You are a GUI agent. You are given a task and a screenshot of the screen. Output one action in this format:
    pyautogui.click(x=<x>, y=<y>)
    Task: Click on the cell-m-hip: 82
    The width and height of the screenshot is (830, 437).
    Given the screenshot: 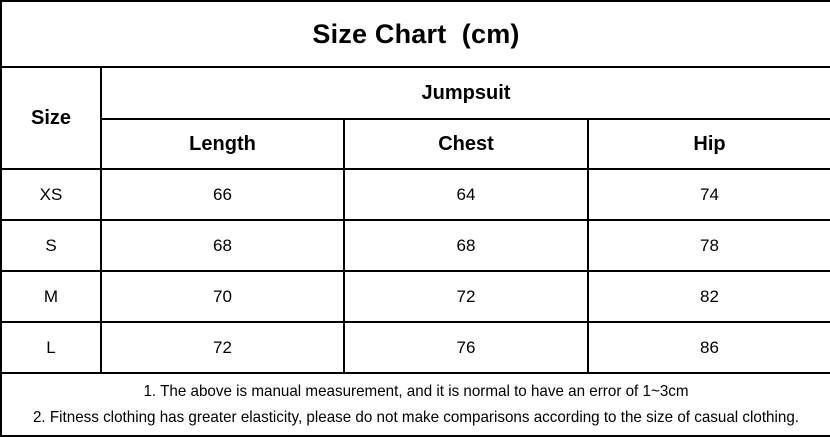 What is the action you would take?
    pyautogui.click(x=708, y=296)
    